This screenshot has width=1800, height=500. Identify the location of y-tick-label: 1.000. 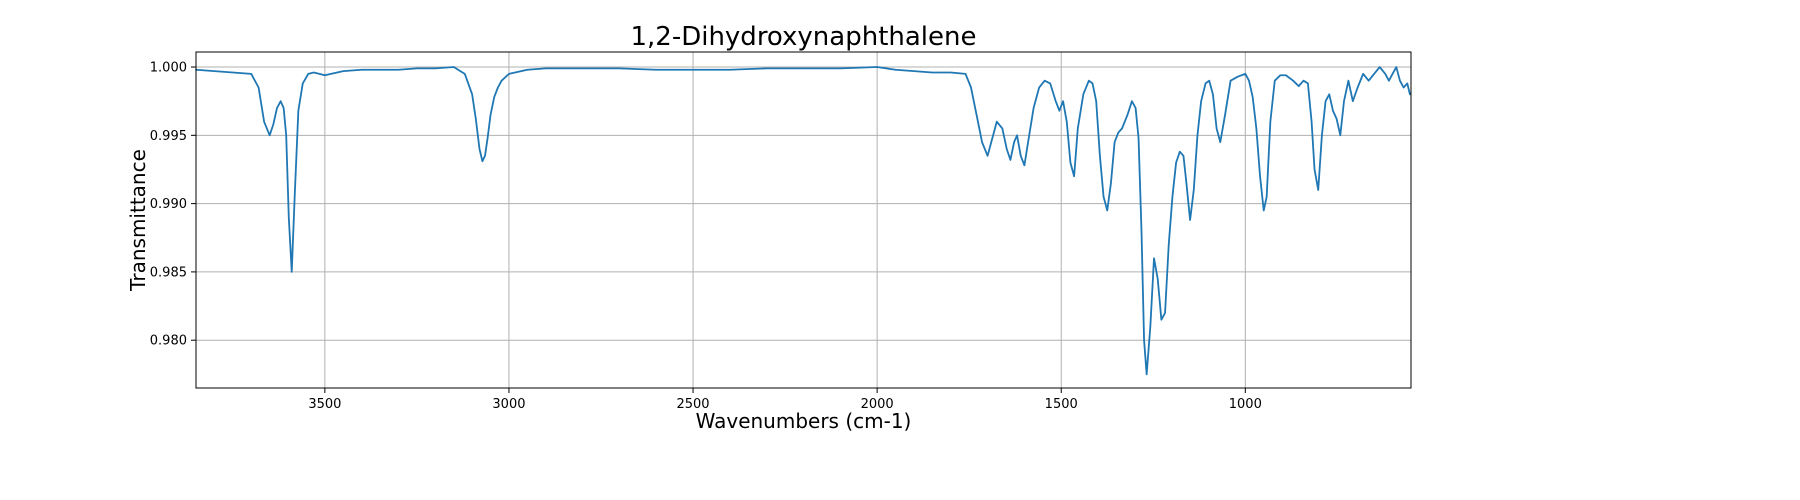
(168, 68).